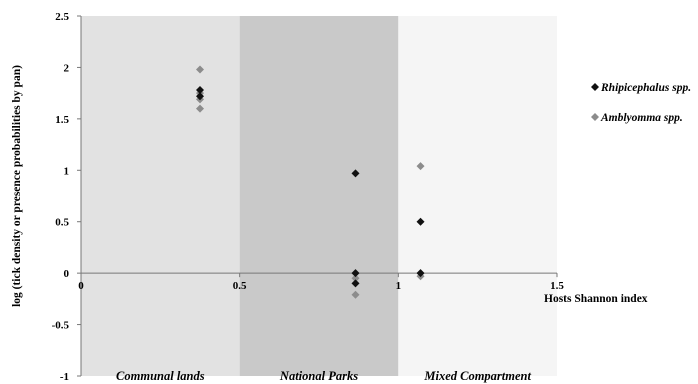 The image size is (698, 384). What do you see at coordinates (67, 274) in the screenshot?
I see `y-tick-label: 0` at bounding box center [67, 274].